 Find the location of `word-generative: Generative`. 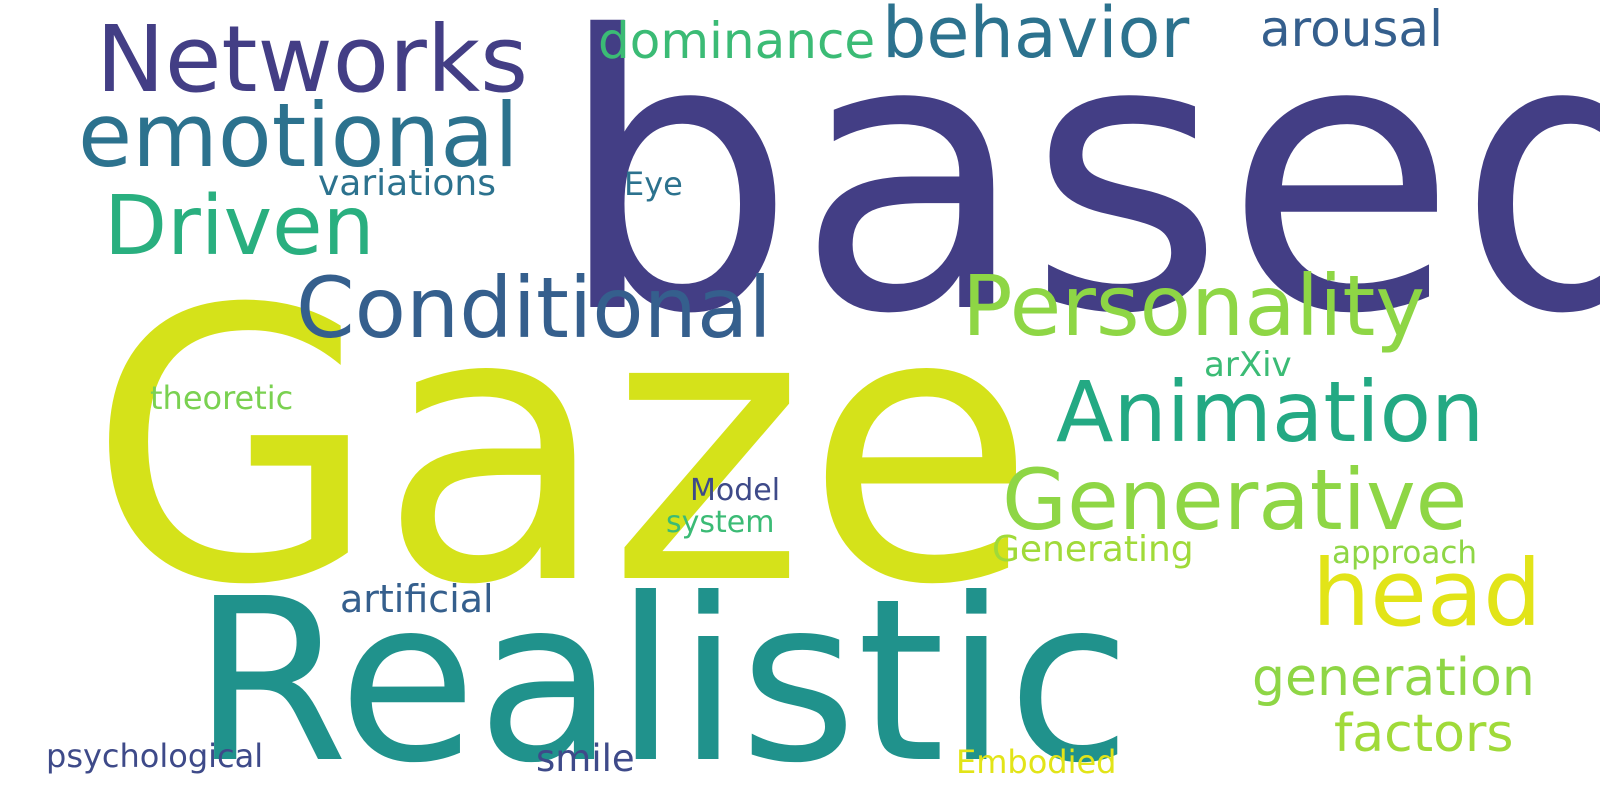

word-generative: Generative is located at coordinates (1235, 500).